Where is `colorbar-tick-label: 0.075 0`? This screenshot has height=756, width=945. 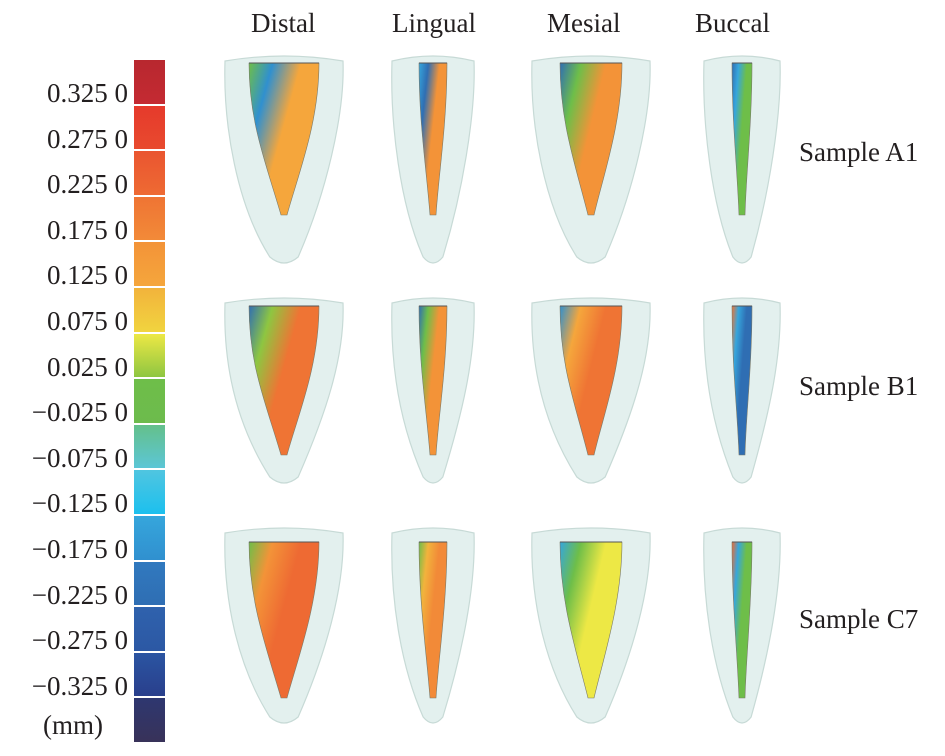 colorbar-tick-label: 0.075 0 is located at coordinates (87, 321).